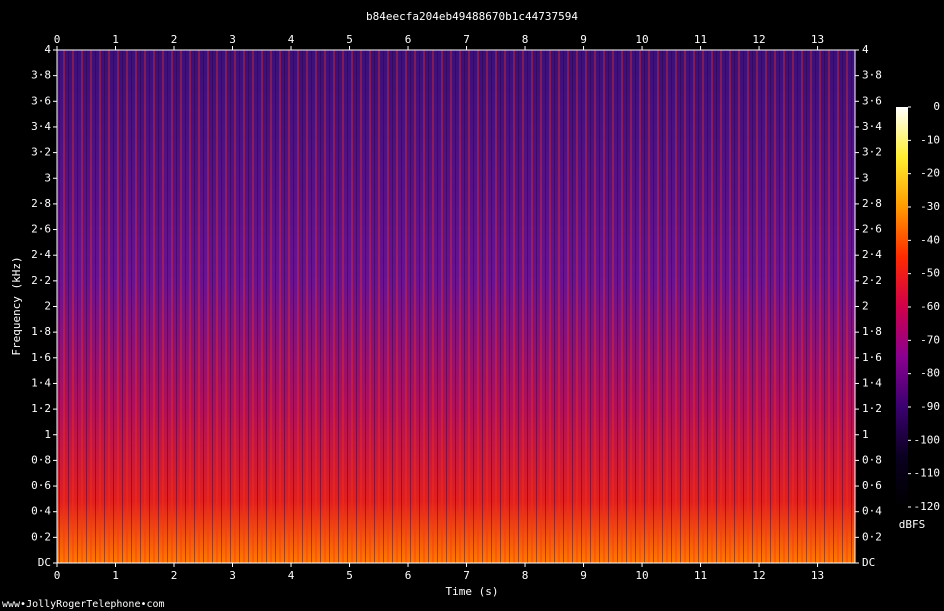  I want to click on colorbar-tick-label: -70, so click(930, 339).